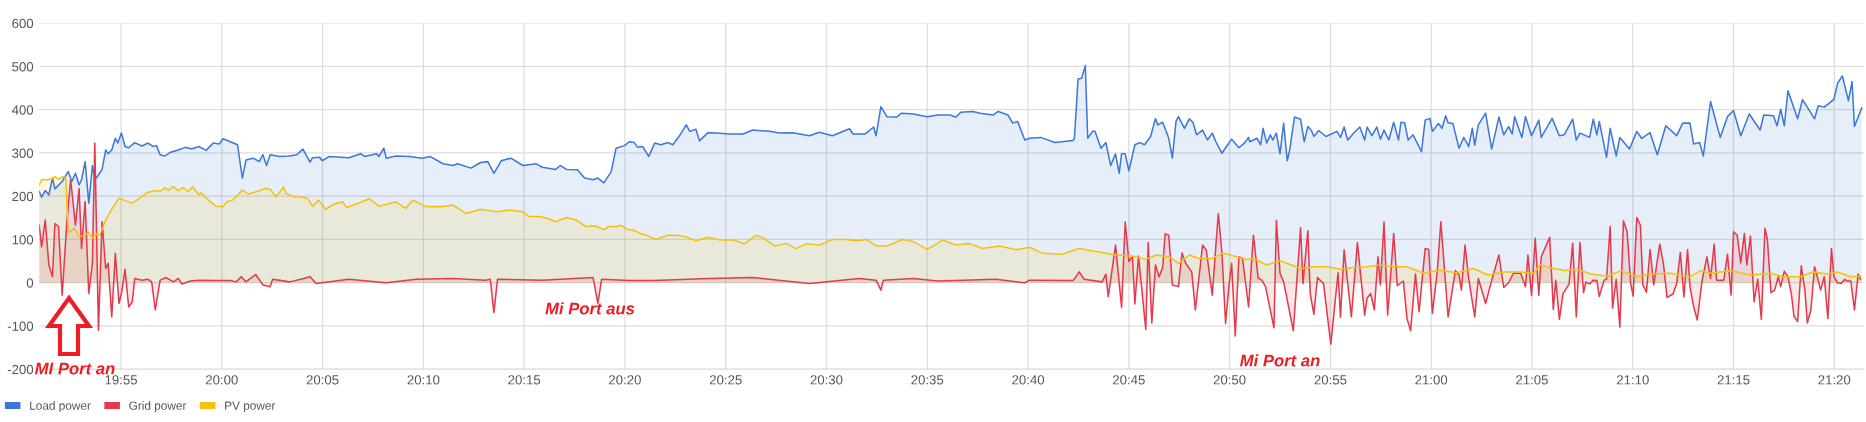 The height and width of the screenshot is (422, 1866). I want to click on legend-label: Grid power, so click(158, 407).